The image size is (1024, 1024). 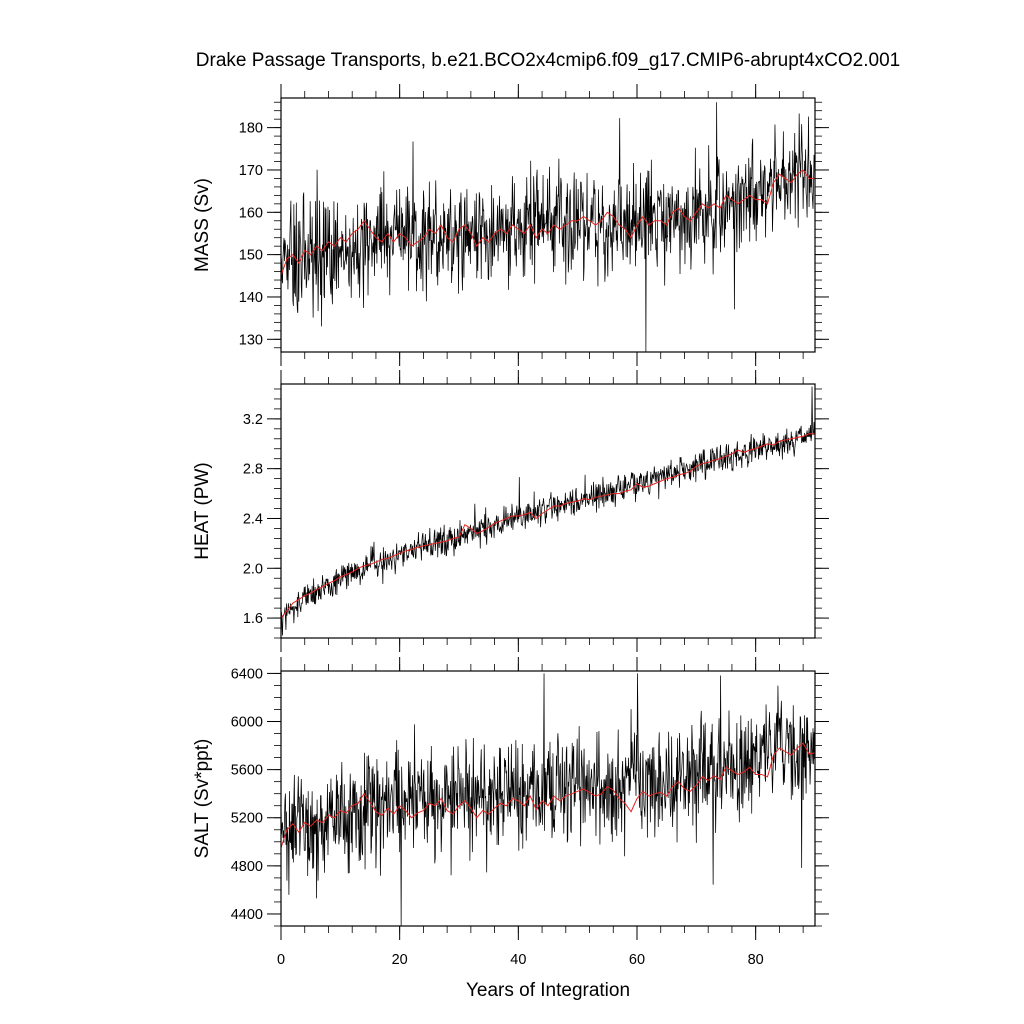 I want to click on salt-annual-mean-line, so click(x=548, y=795).